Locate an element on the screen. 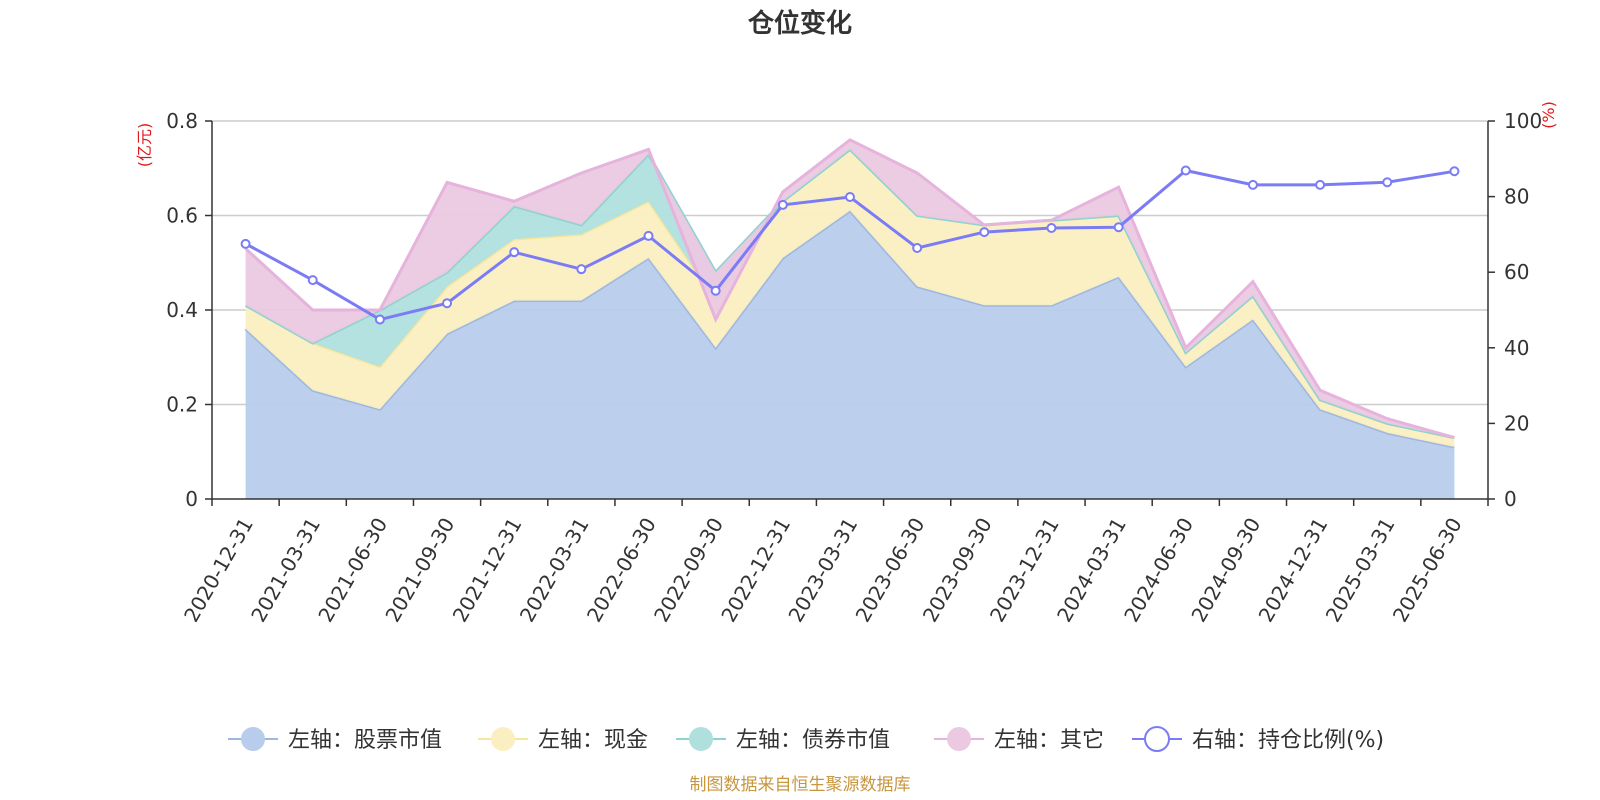  x-axis-tick-label: 2021-12-31 is located at coordinates (487, 570).